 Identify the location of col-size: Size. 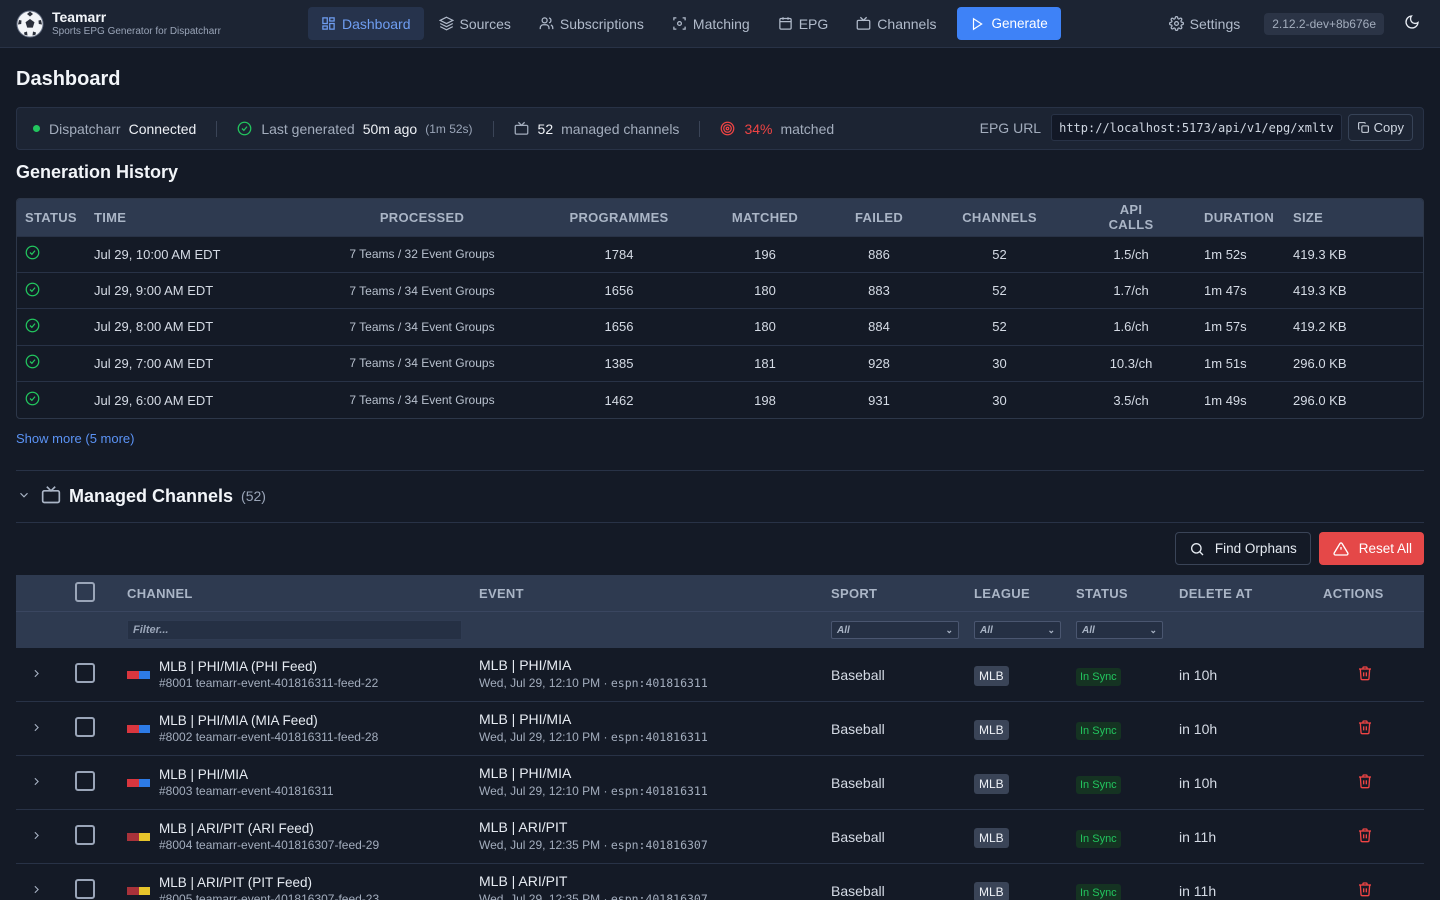
(1358, 217).